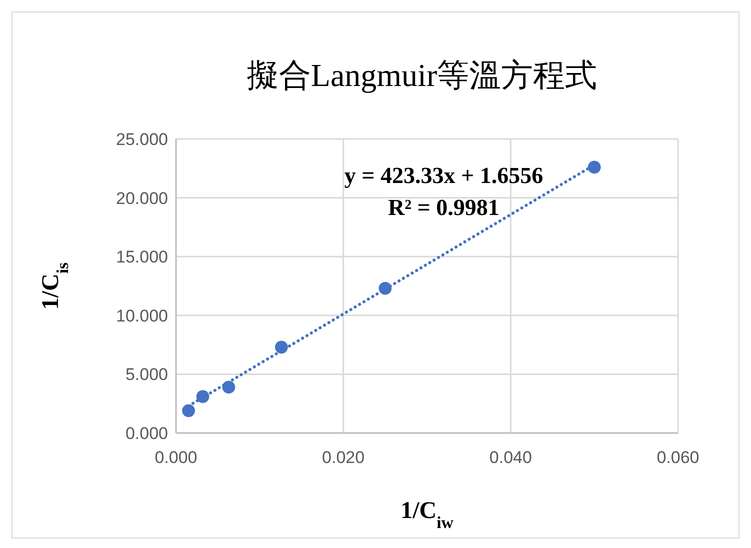  What do you see at coordinates (427, 515) in the screenshot?
I see `x-axis-title: 1/C$_{iw}$` at bounding box center [427, 515].